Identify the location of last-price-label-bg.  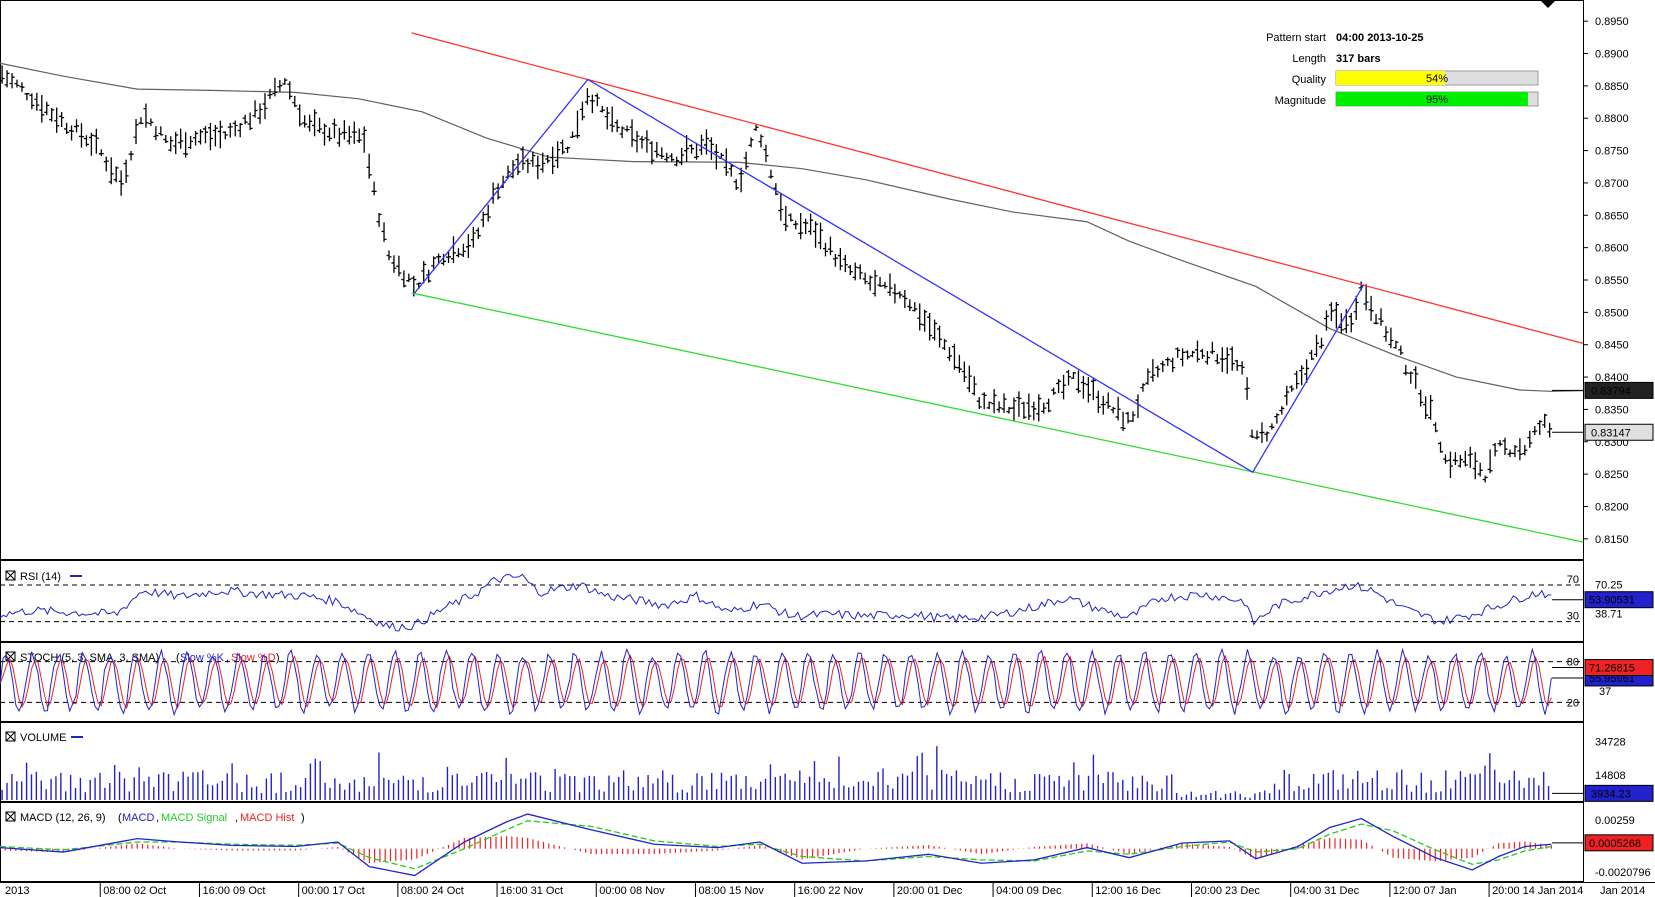
(1619, 432).